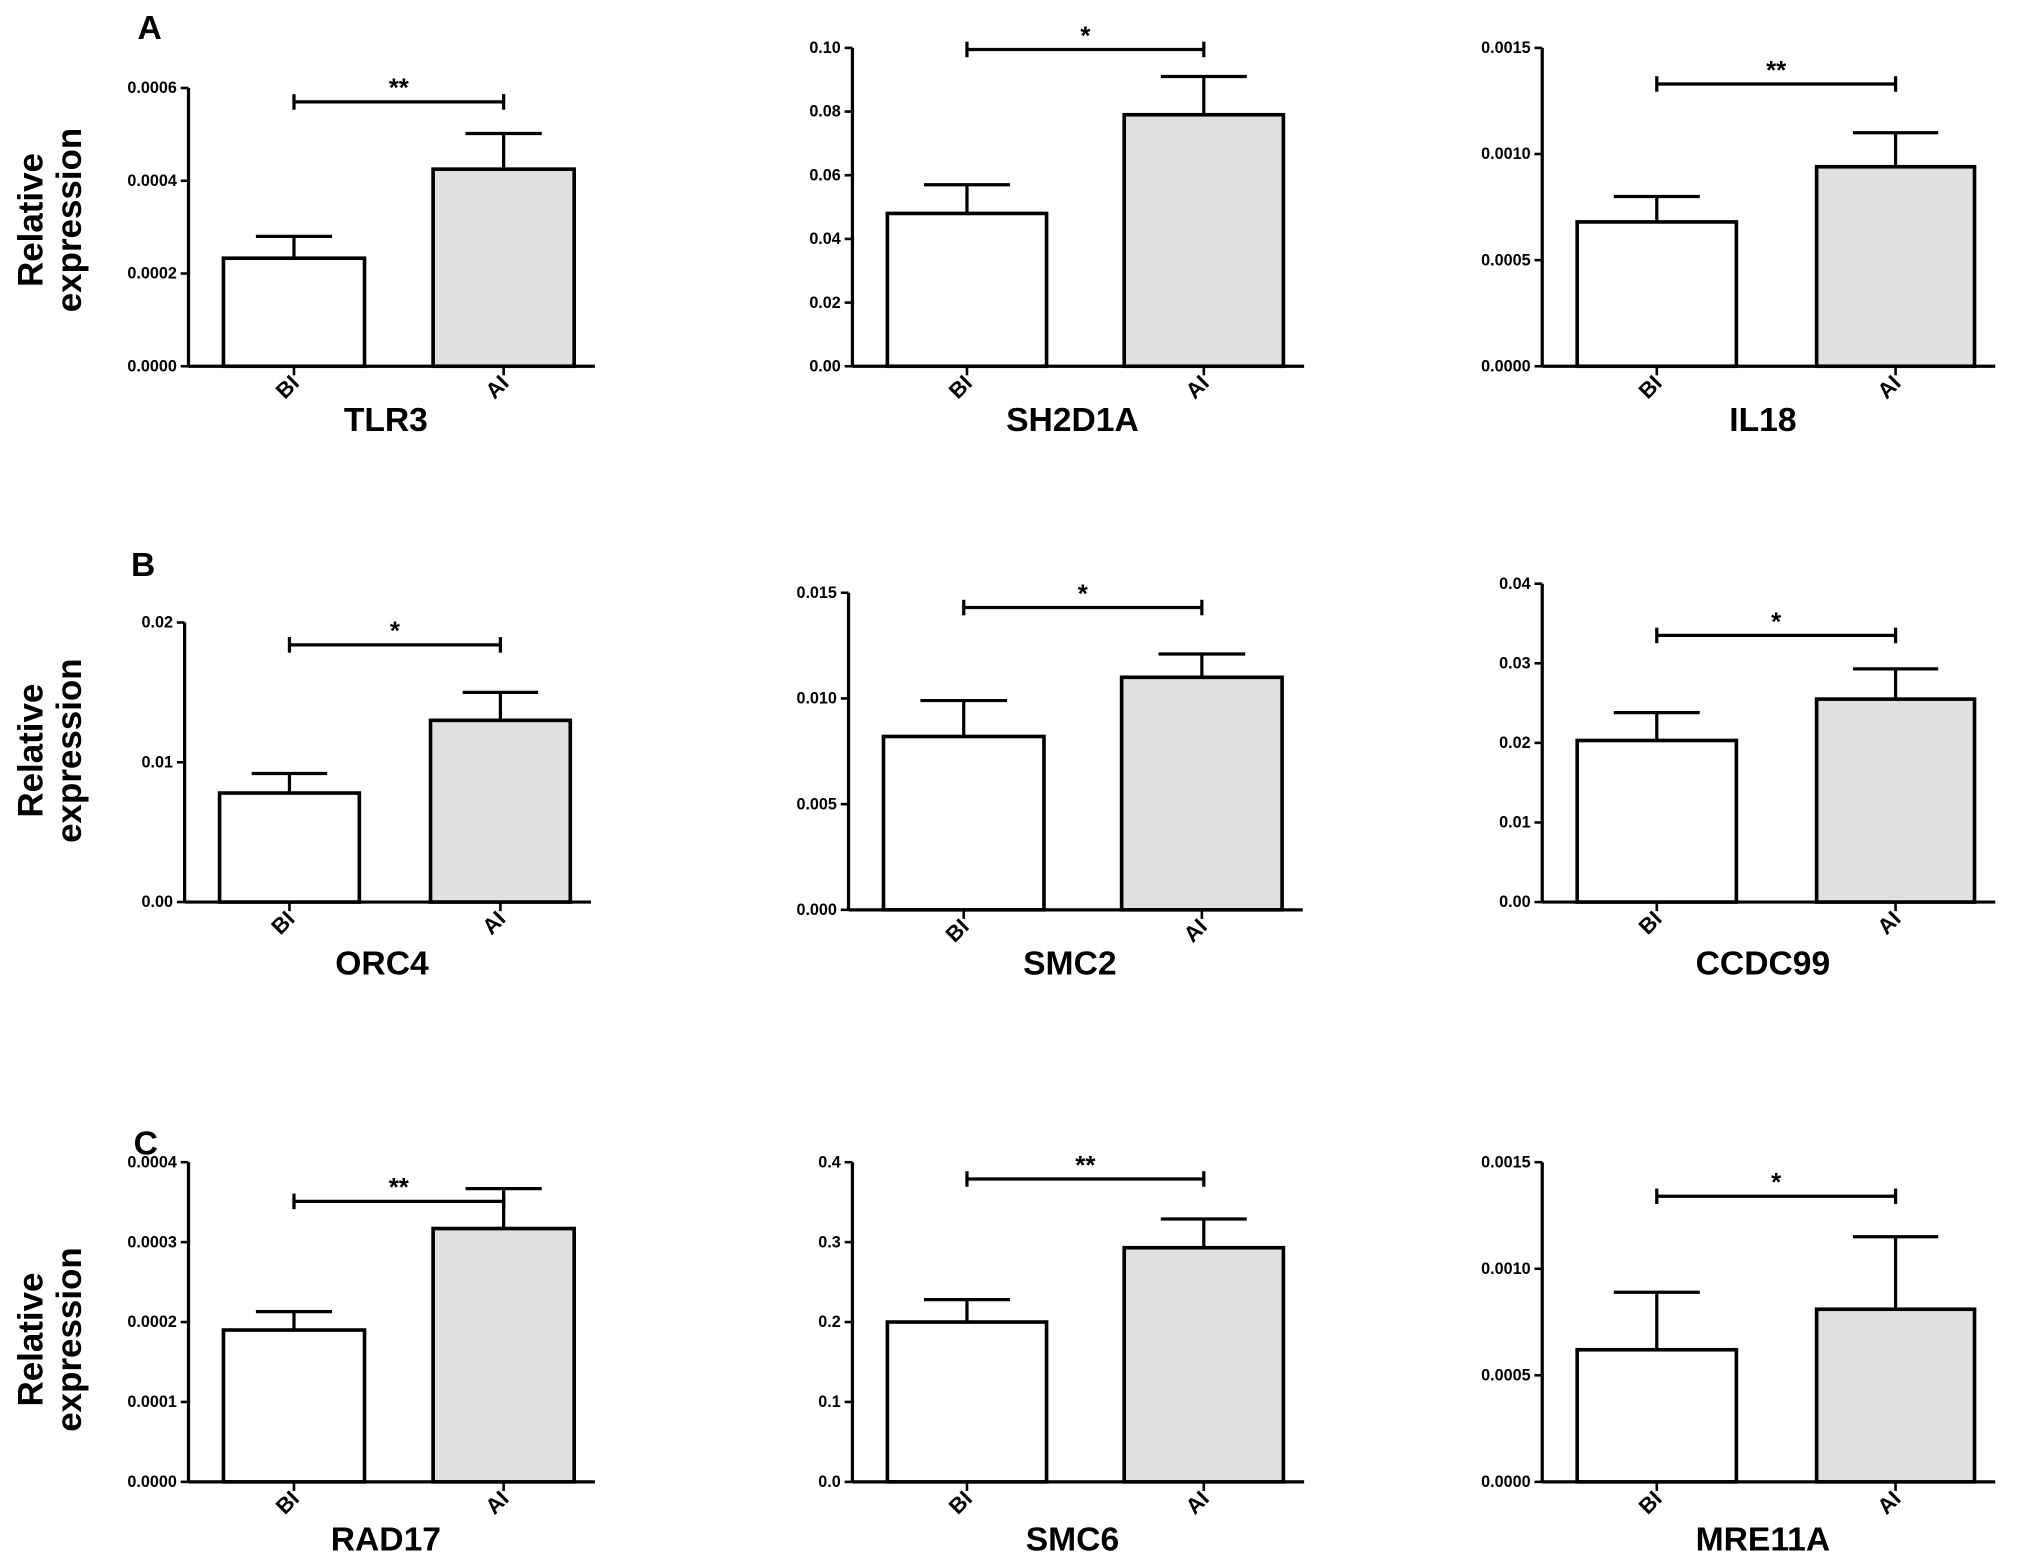  Describe the element at coordinates (816, 804) in the screenshot. I see `y-tick-label: 0.005` at that location.